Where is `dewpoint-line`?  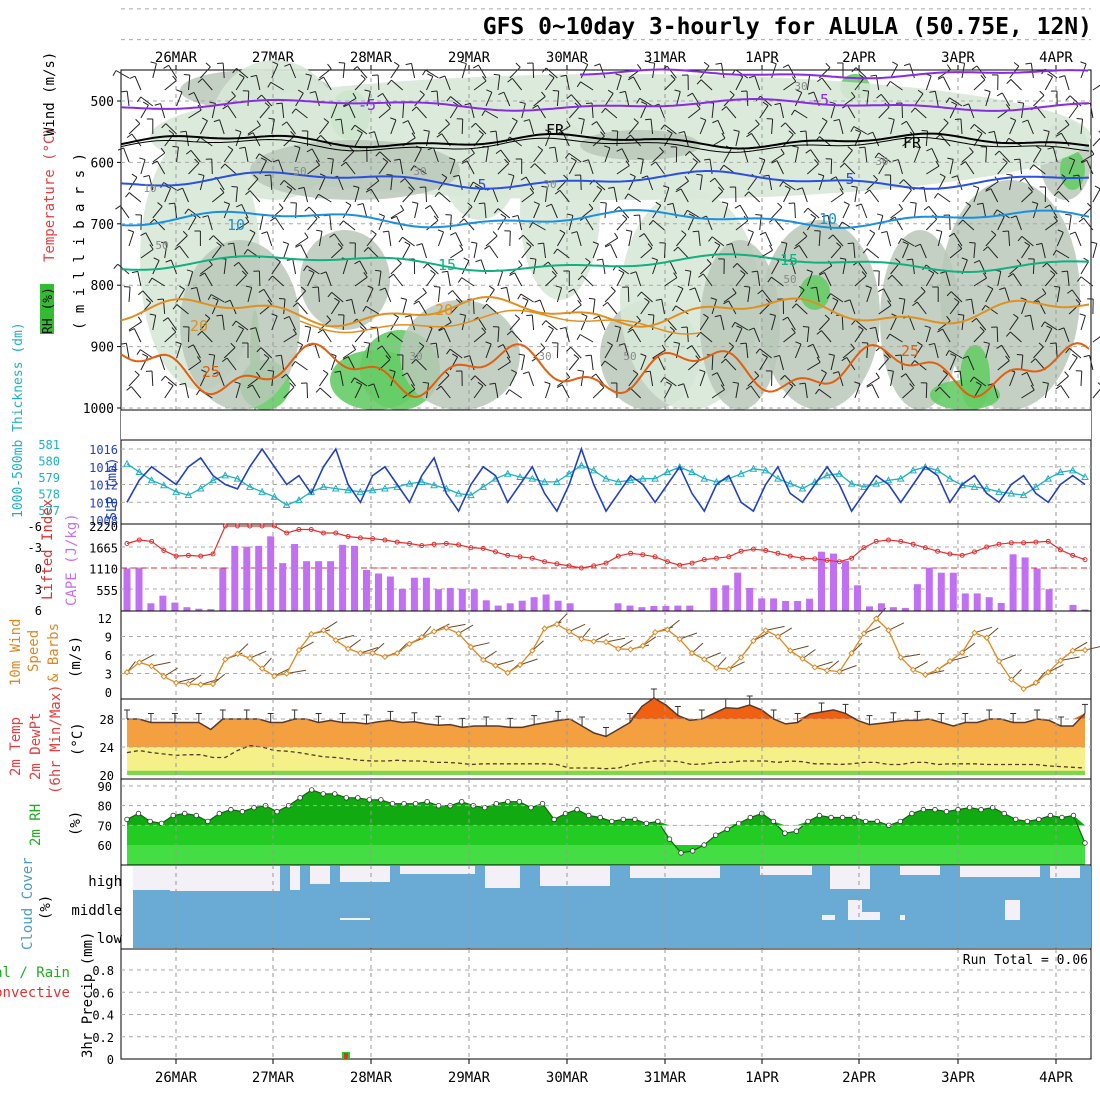
dewpoint-line is located at coordinates (606, 757).